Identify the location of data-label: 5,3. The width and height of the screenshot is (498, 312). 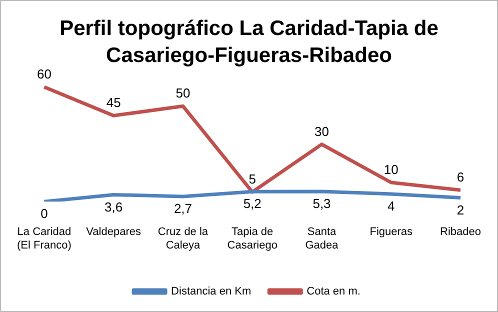
(321, 204).